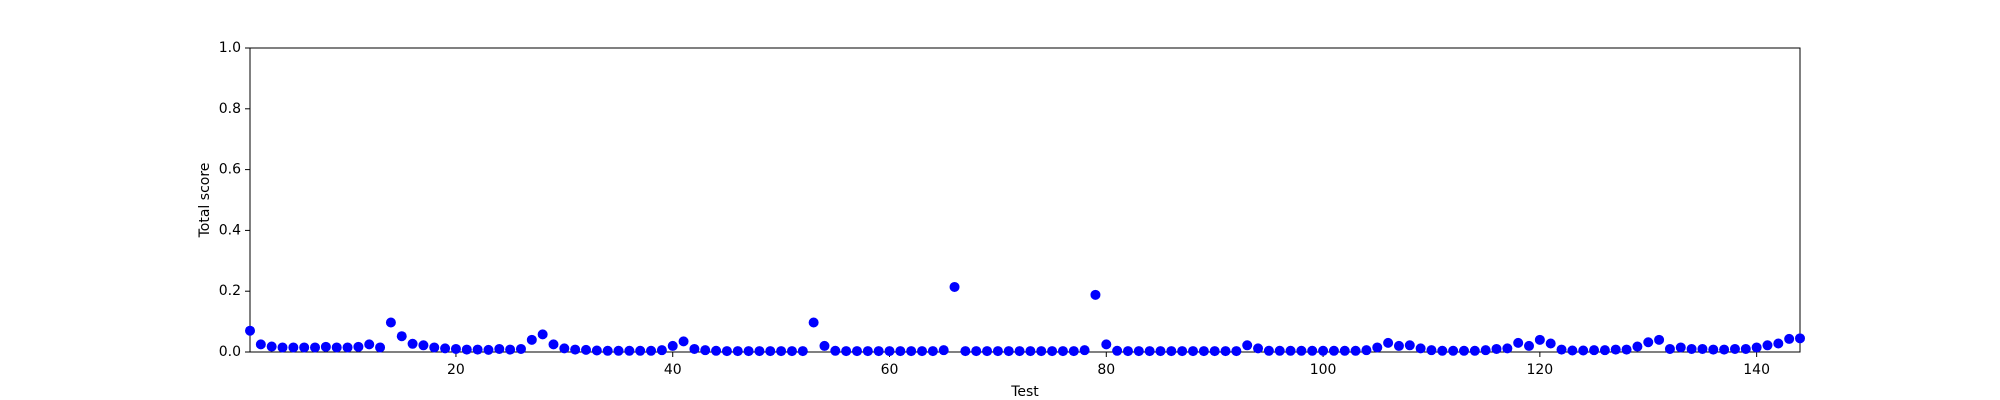 The width and height of the screenshot is (2000, 400). Describe the element at coordinates (230, 48) in the screenshot. I see `y-tick-label: 1.0` at that location.